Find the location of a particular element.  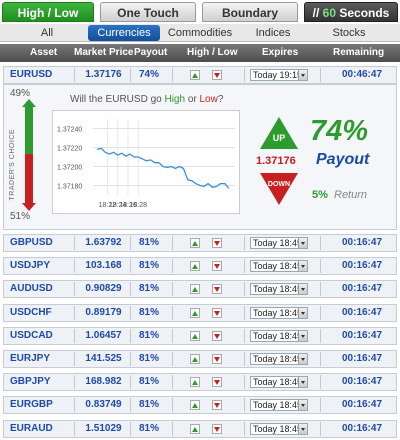

y-tick-label: 1.37220 is located at coordinates (69, 149).